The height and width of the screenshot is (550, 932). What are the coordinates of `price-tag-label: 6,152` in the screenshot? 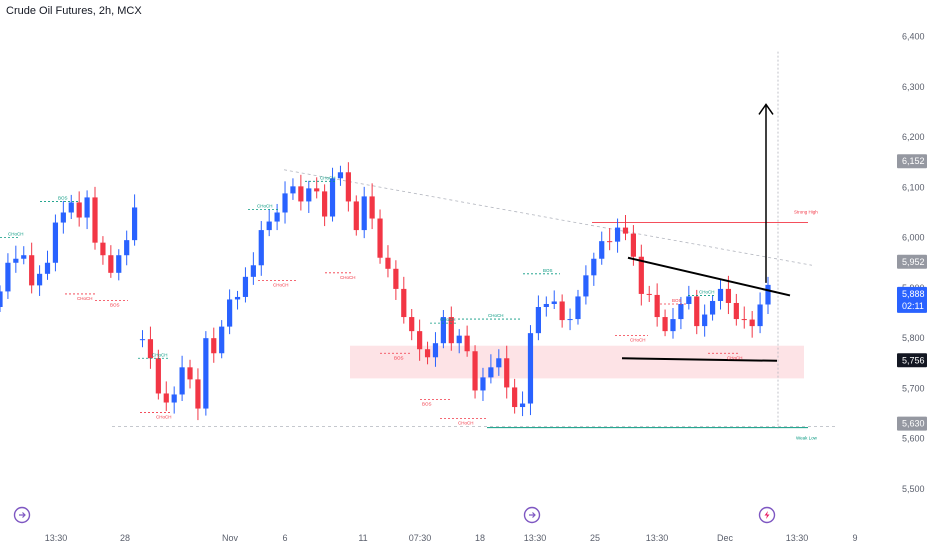 It's located at (913, 161).